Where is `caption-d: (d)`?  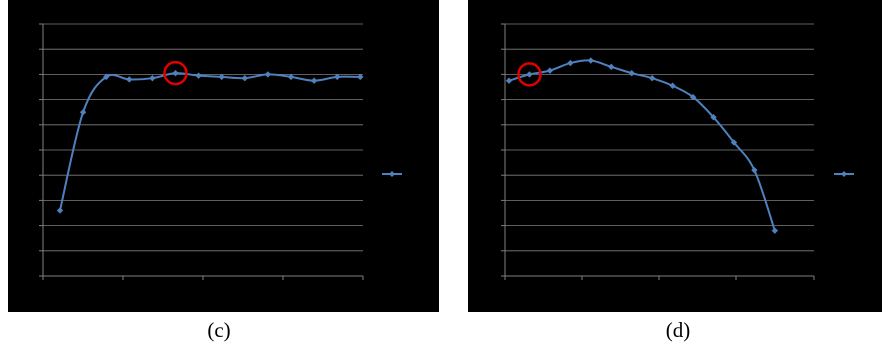 caption-d: (d) is located at coordinates (678, 330).